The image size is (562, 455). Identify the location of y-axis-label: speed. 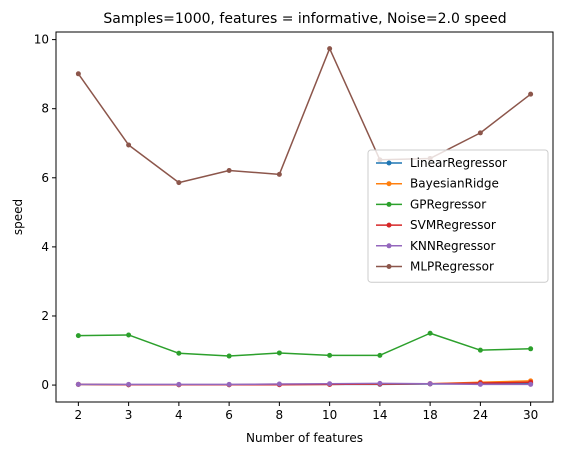
(18, 217).